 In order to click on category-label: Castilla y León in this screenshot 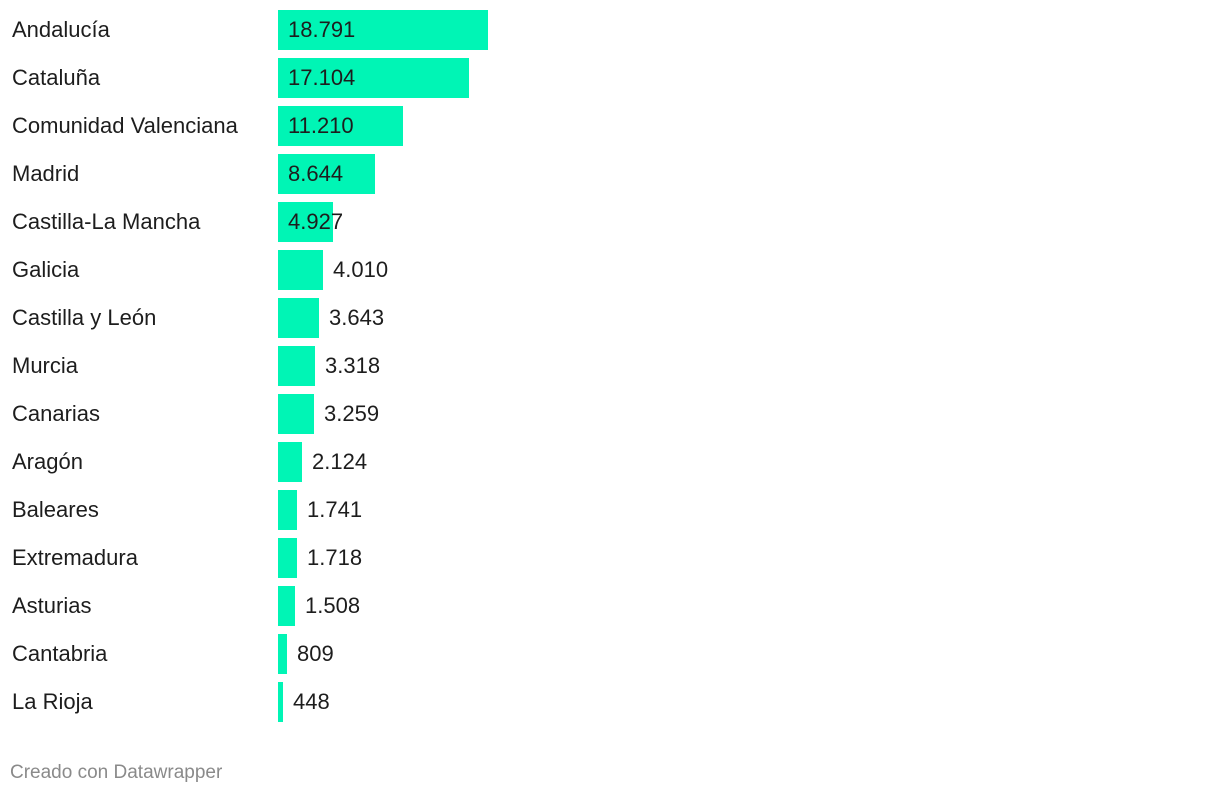, I will do `click(84, 317)`.